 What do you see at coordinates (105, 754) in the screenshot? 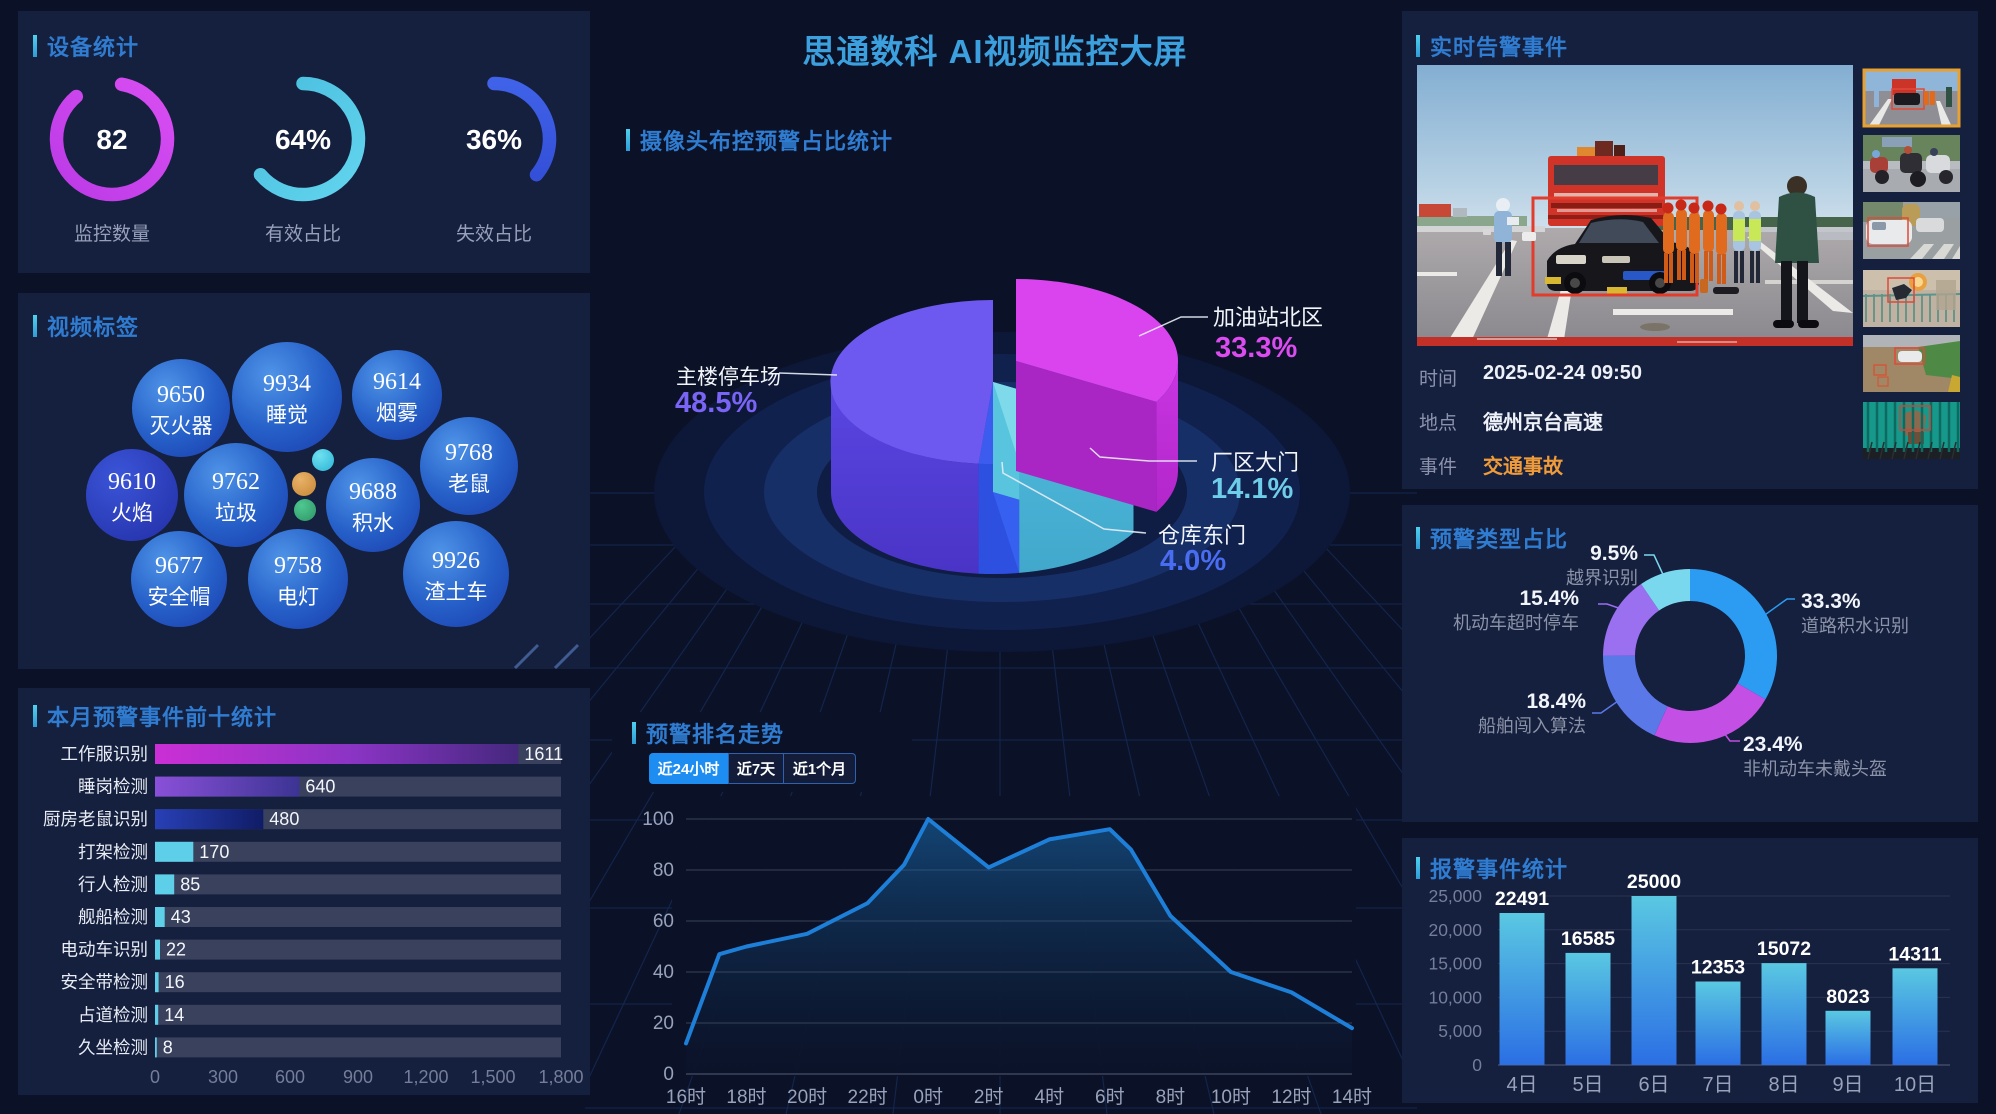
I see `svg-text: 工作服识别` at bounding box center [105, 754].